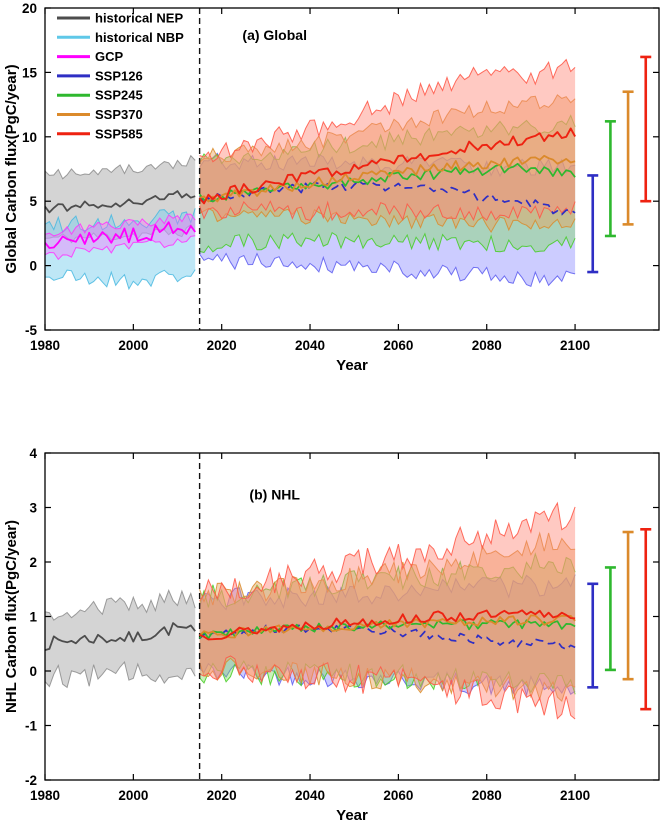 The width and height of the screenshot is (668, 827). I want to click on y-tick-label: 15, so click(30, 72).